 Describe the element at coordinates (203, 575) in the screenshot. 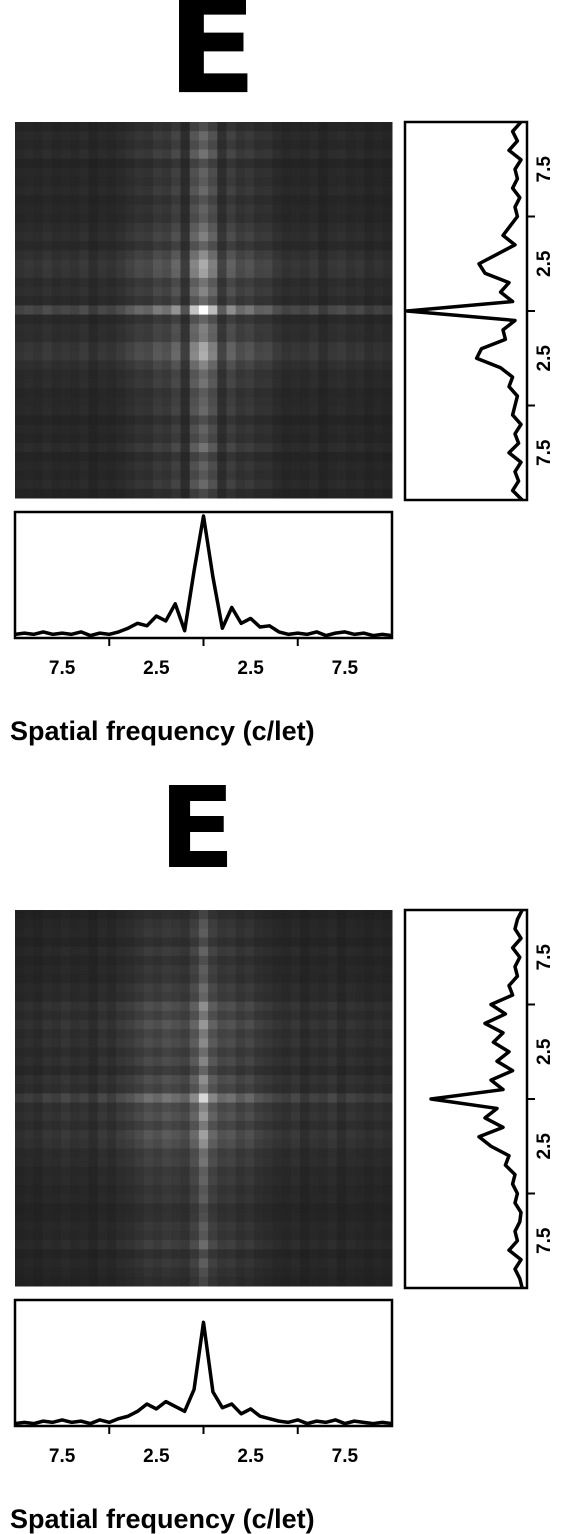

I see `profile-frame` at that location.